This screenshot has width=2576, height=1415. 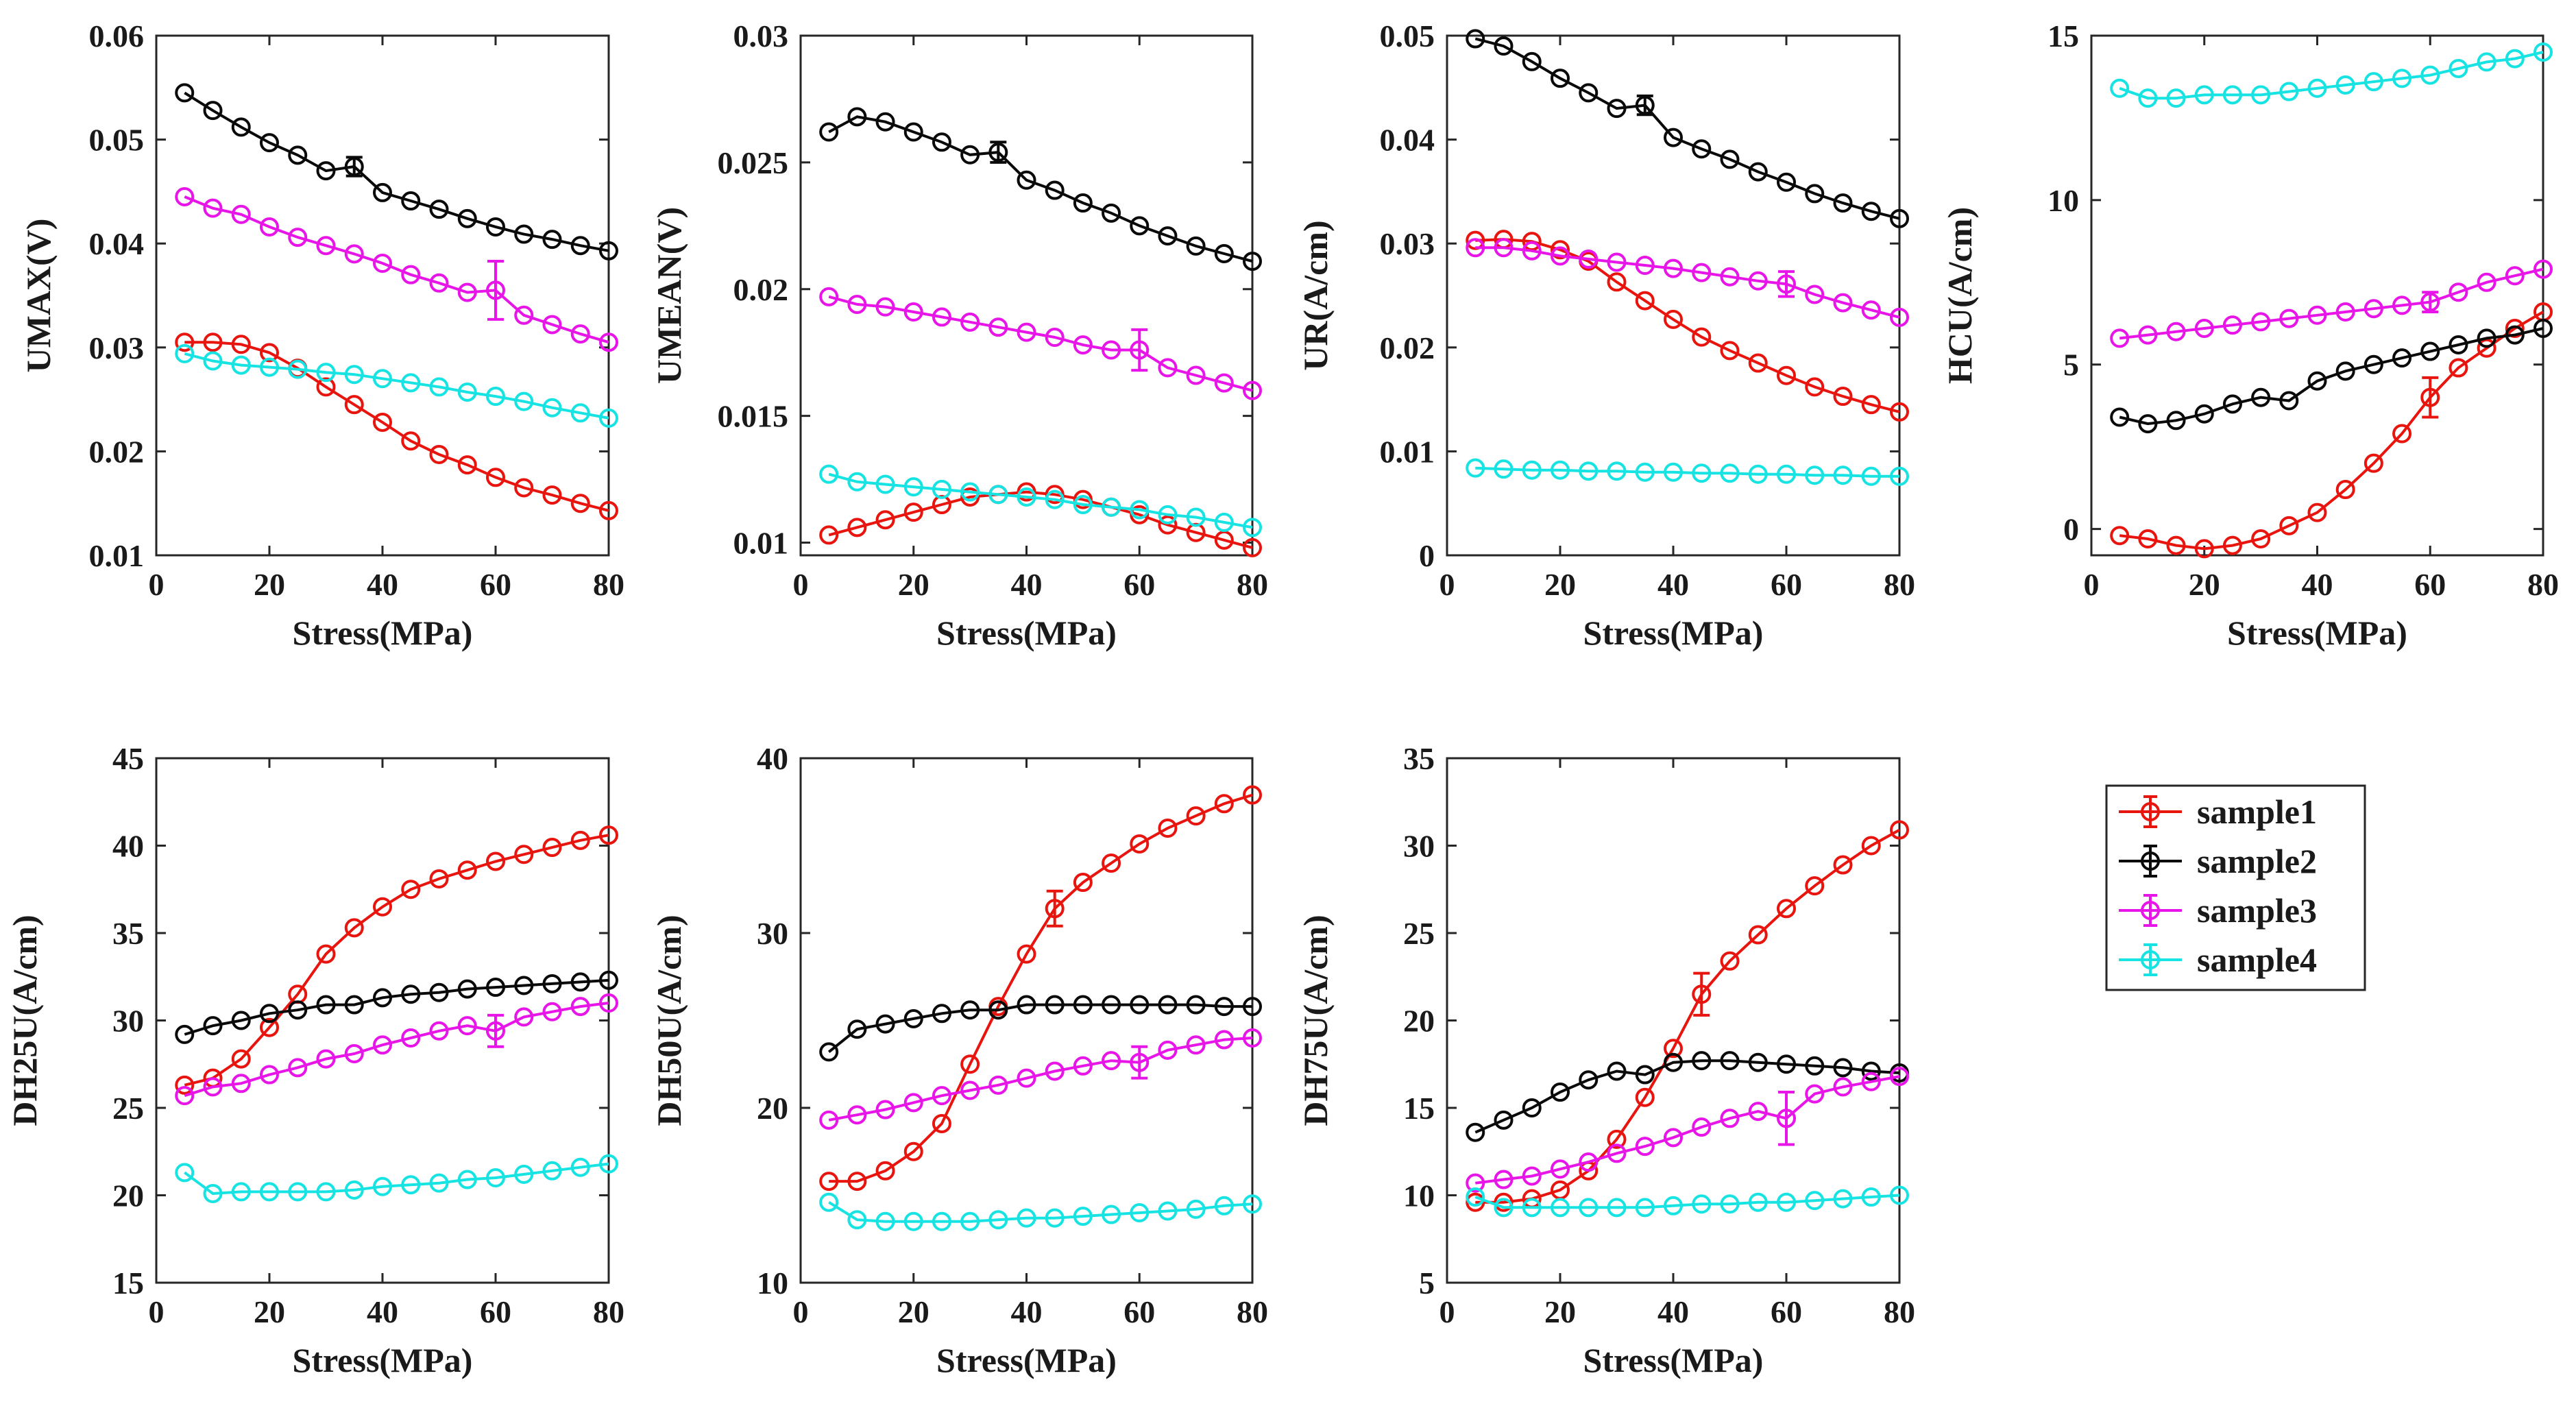 I want to click on panel-ur-a-cm-x-tick-label-80: 80, so click(x=1899, y=584).